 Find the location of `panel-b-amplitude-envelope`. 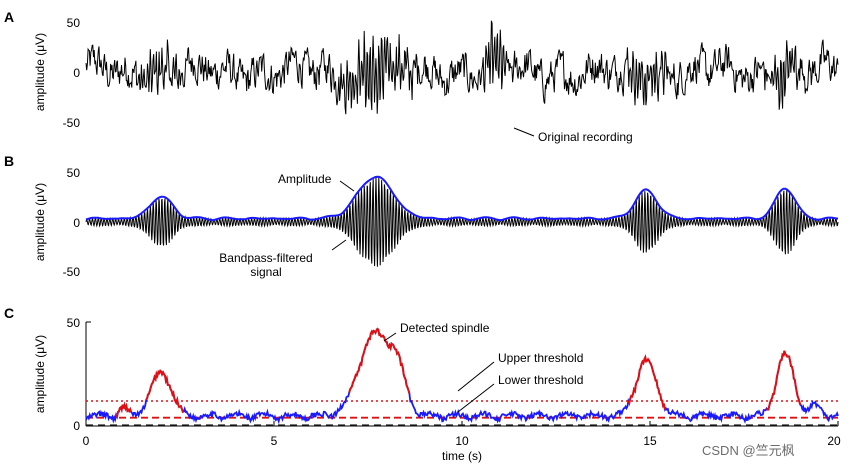

panel-b-amplitude-envelope is located at coordinates (462, 198).